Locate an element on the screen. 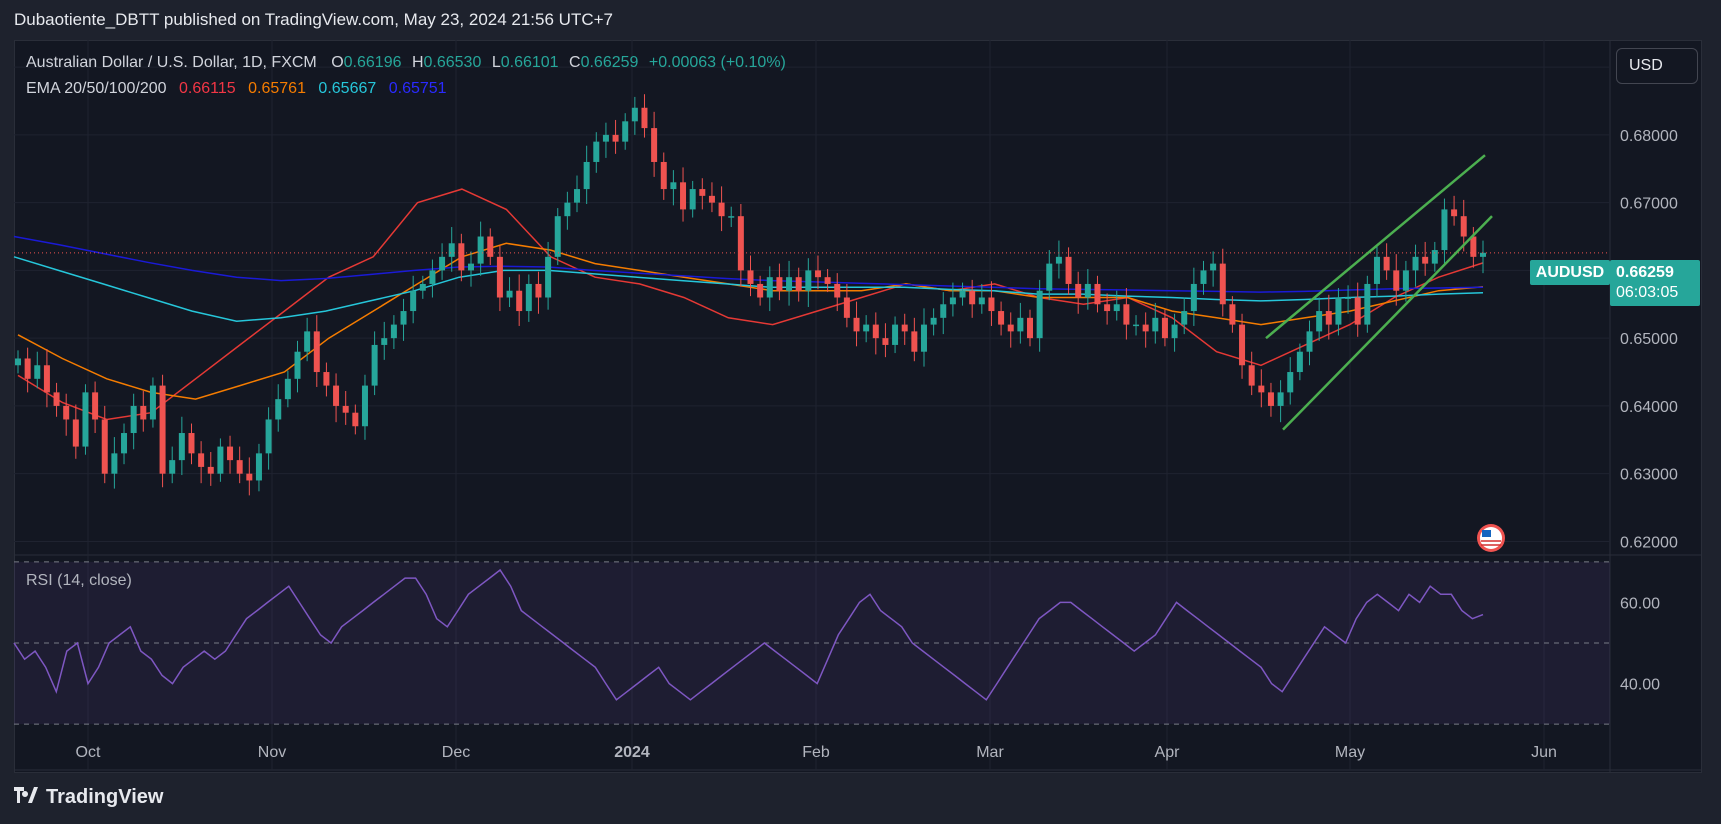 Image resolution: width=1721 pixels, height=824 pixels. footer-brand: TradingView is located at coordinates (88, 797).